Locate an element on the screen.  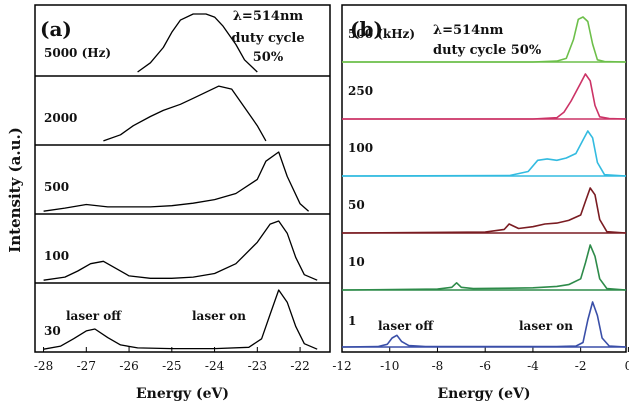
x-tick-label: -6 is located at coordinates (485, 366).